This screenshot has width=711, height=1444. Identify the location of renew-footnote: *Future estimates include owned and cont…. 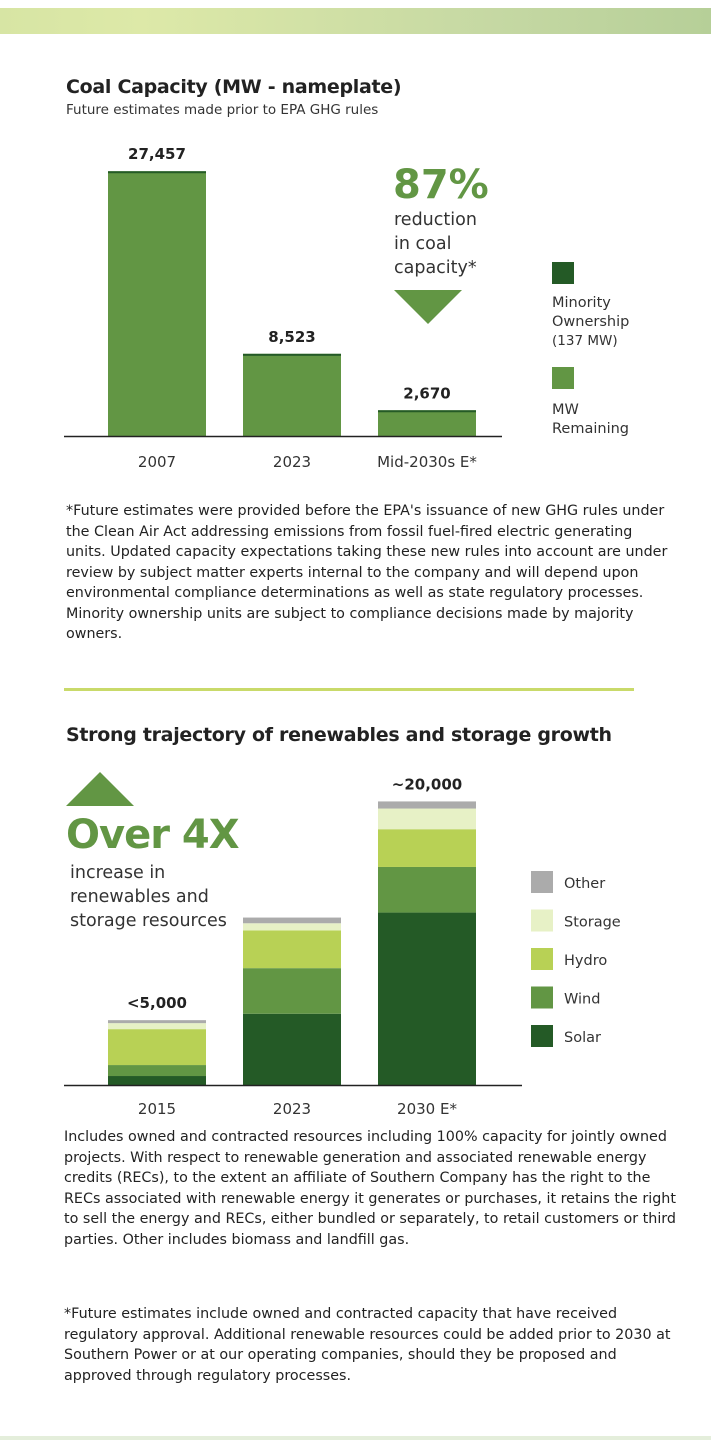
(367, 1345).